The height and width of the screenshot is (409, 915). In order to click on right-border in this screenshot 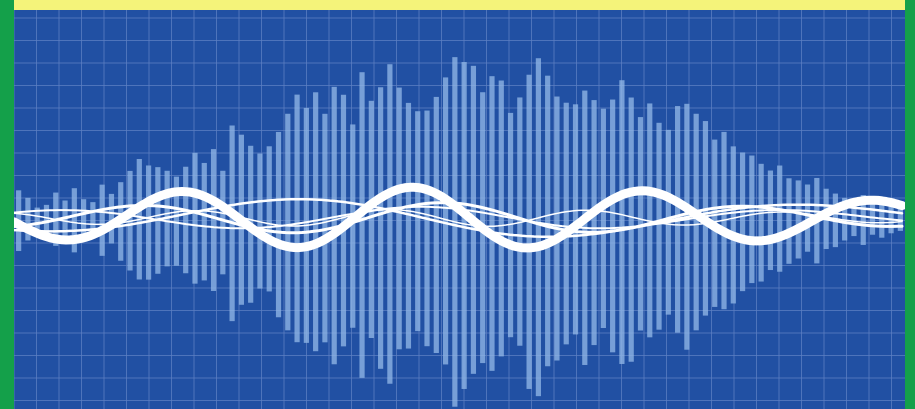, I will do `click(910, 204)`.